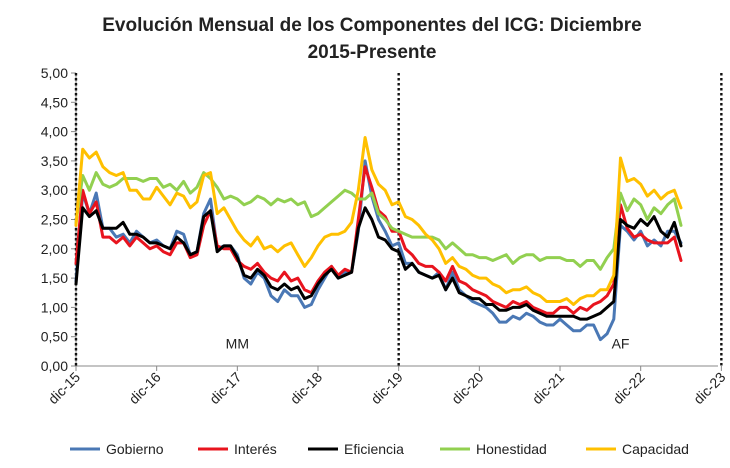 The height and width of the screenshot is (468, 730). I want to click on y-tick-label: 2,50, so click(54, 220).